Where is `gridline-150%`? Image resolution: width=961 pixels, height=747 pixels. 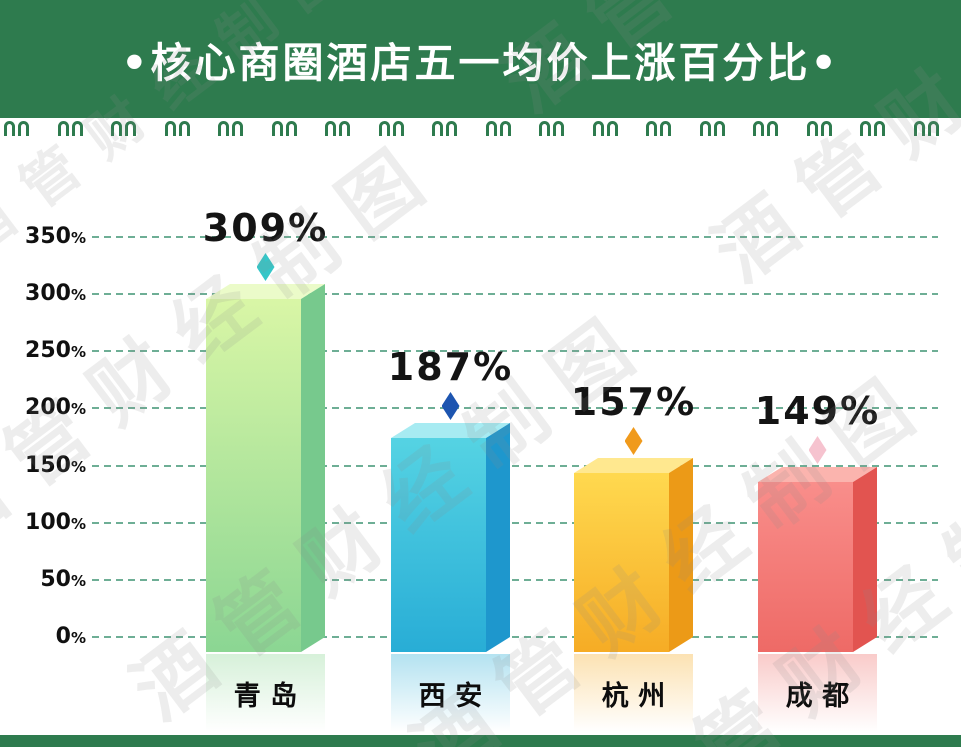 gridline-150% is located at coordinates (515, 465).